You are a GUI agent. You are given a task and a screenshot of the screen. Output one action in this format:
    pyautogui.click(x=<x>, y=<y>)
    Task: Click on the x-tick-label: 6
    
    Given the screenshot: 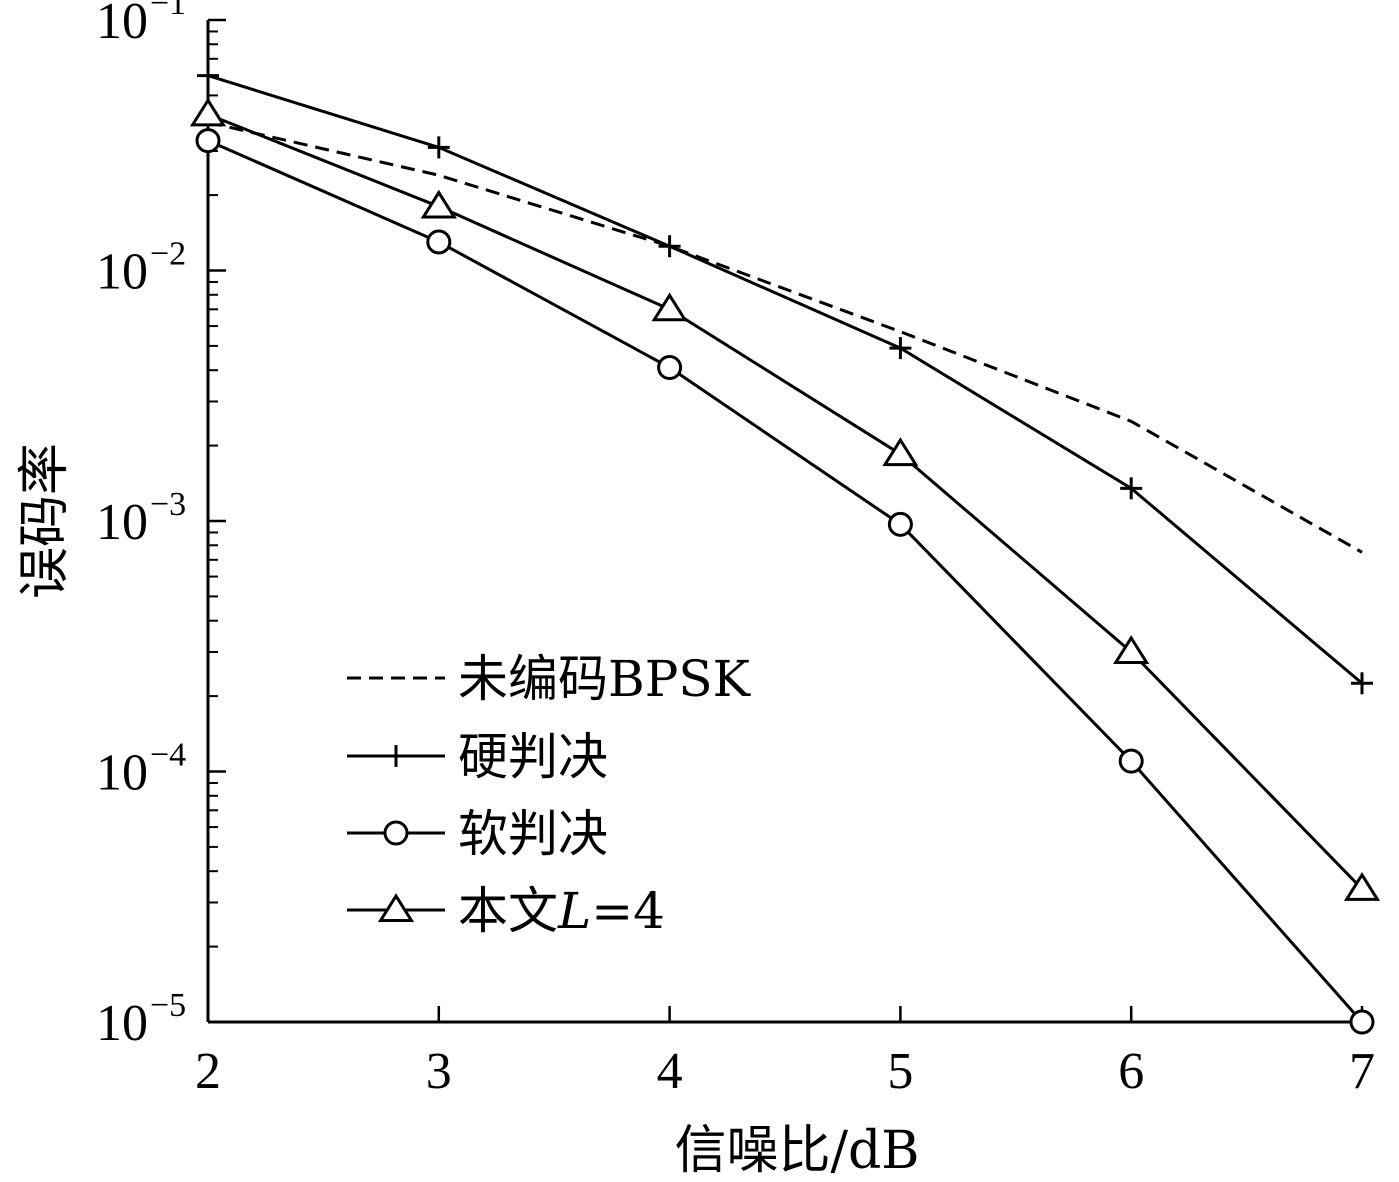 What is the action you would take?
    pyautogui.click(x=1131, y=1071)
    